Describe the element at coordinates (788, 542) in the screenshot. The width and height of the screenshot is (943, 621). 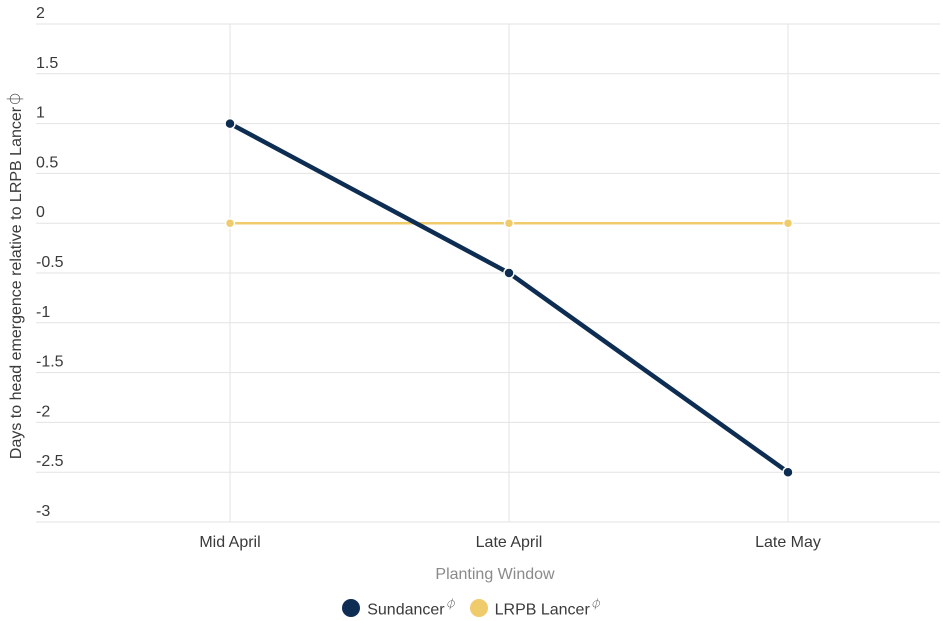
I see `x-tick-label: Late May` at that location.